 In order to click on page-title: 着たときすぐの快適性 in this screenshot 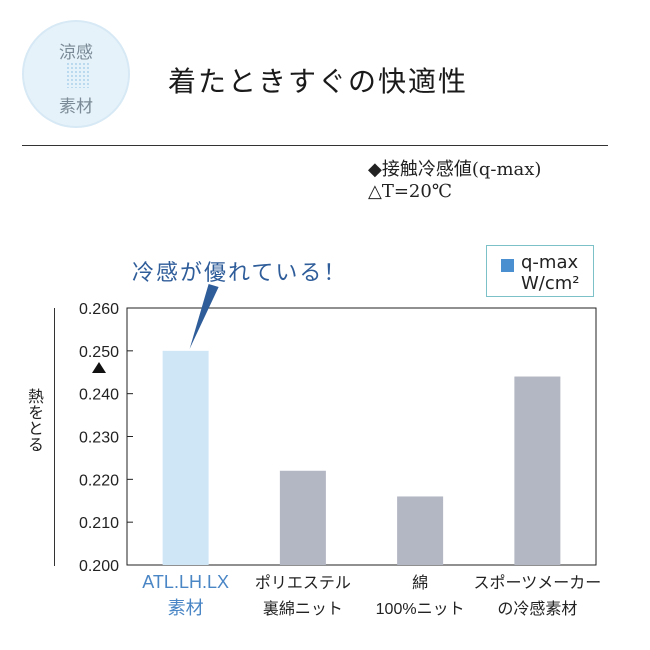, I will do `click(318, 81)`.